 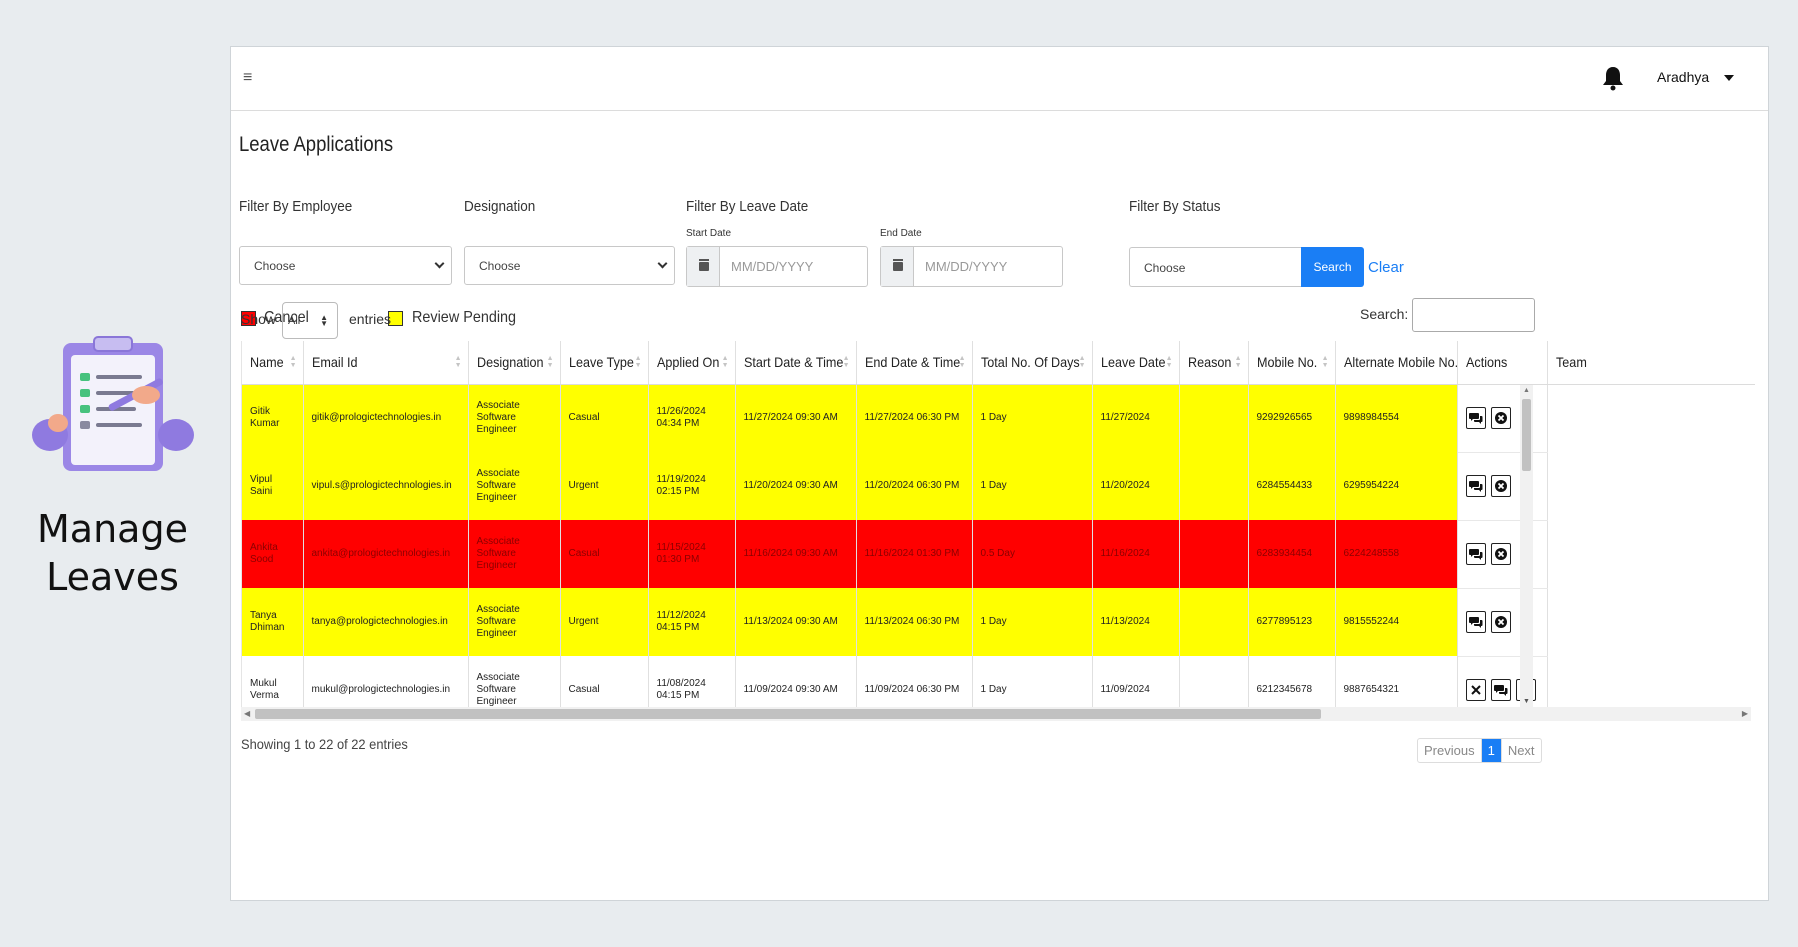 I want to click on vertical-scrollbar: ▲ ▼, so click(x=1526, y=546).